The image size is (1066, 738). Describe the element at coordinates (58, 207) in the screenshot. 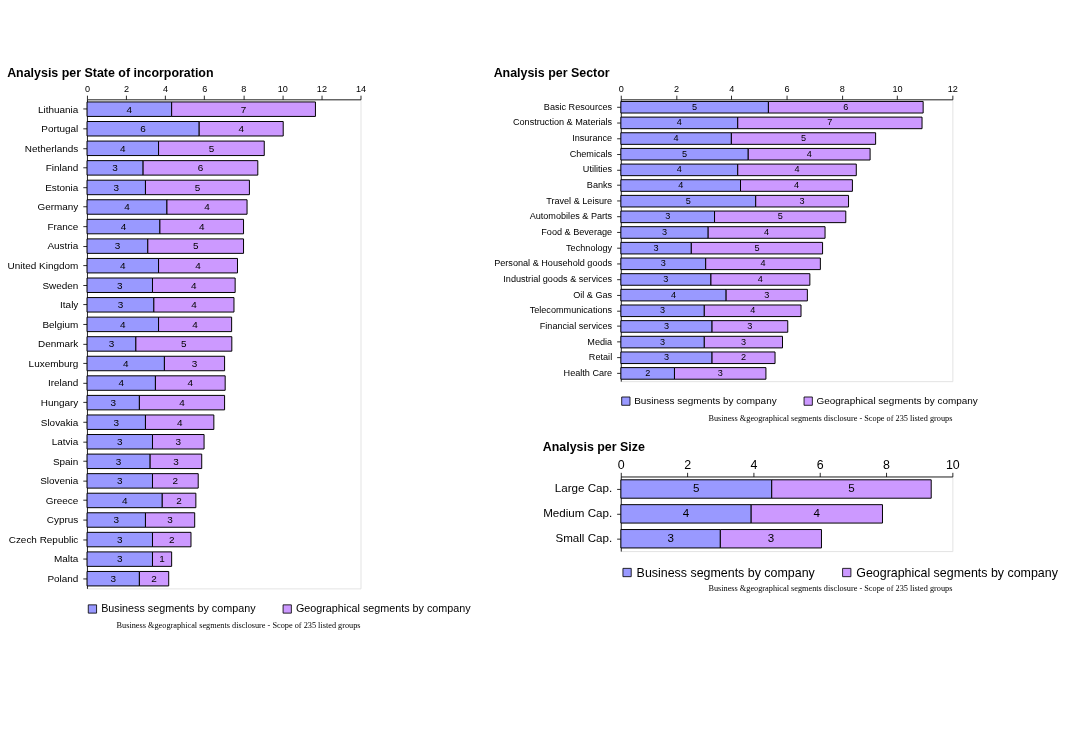

I see `y-tick-label: Germany` at that location.